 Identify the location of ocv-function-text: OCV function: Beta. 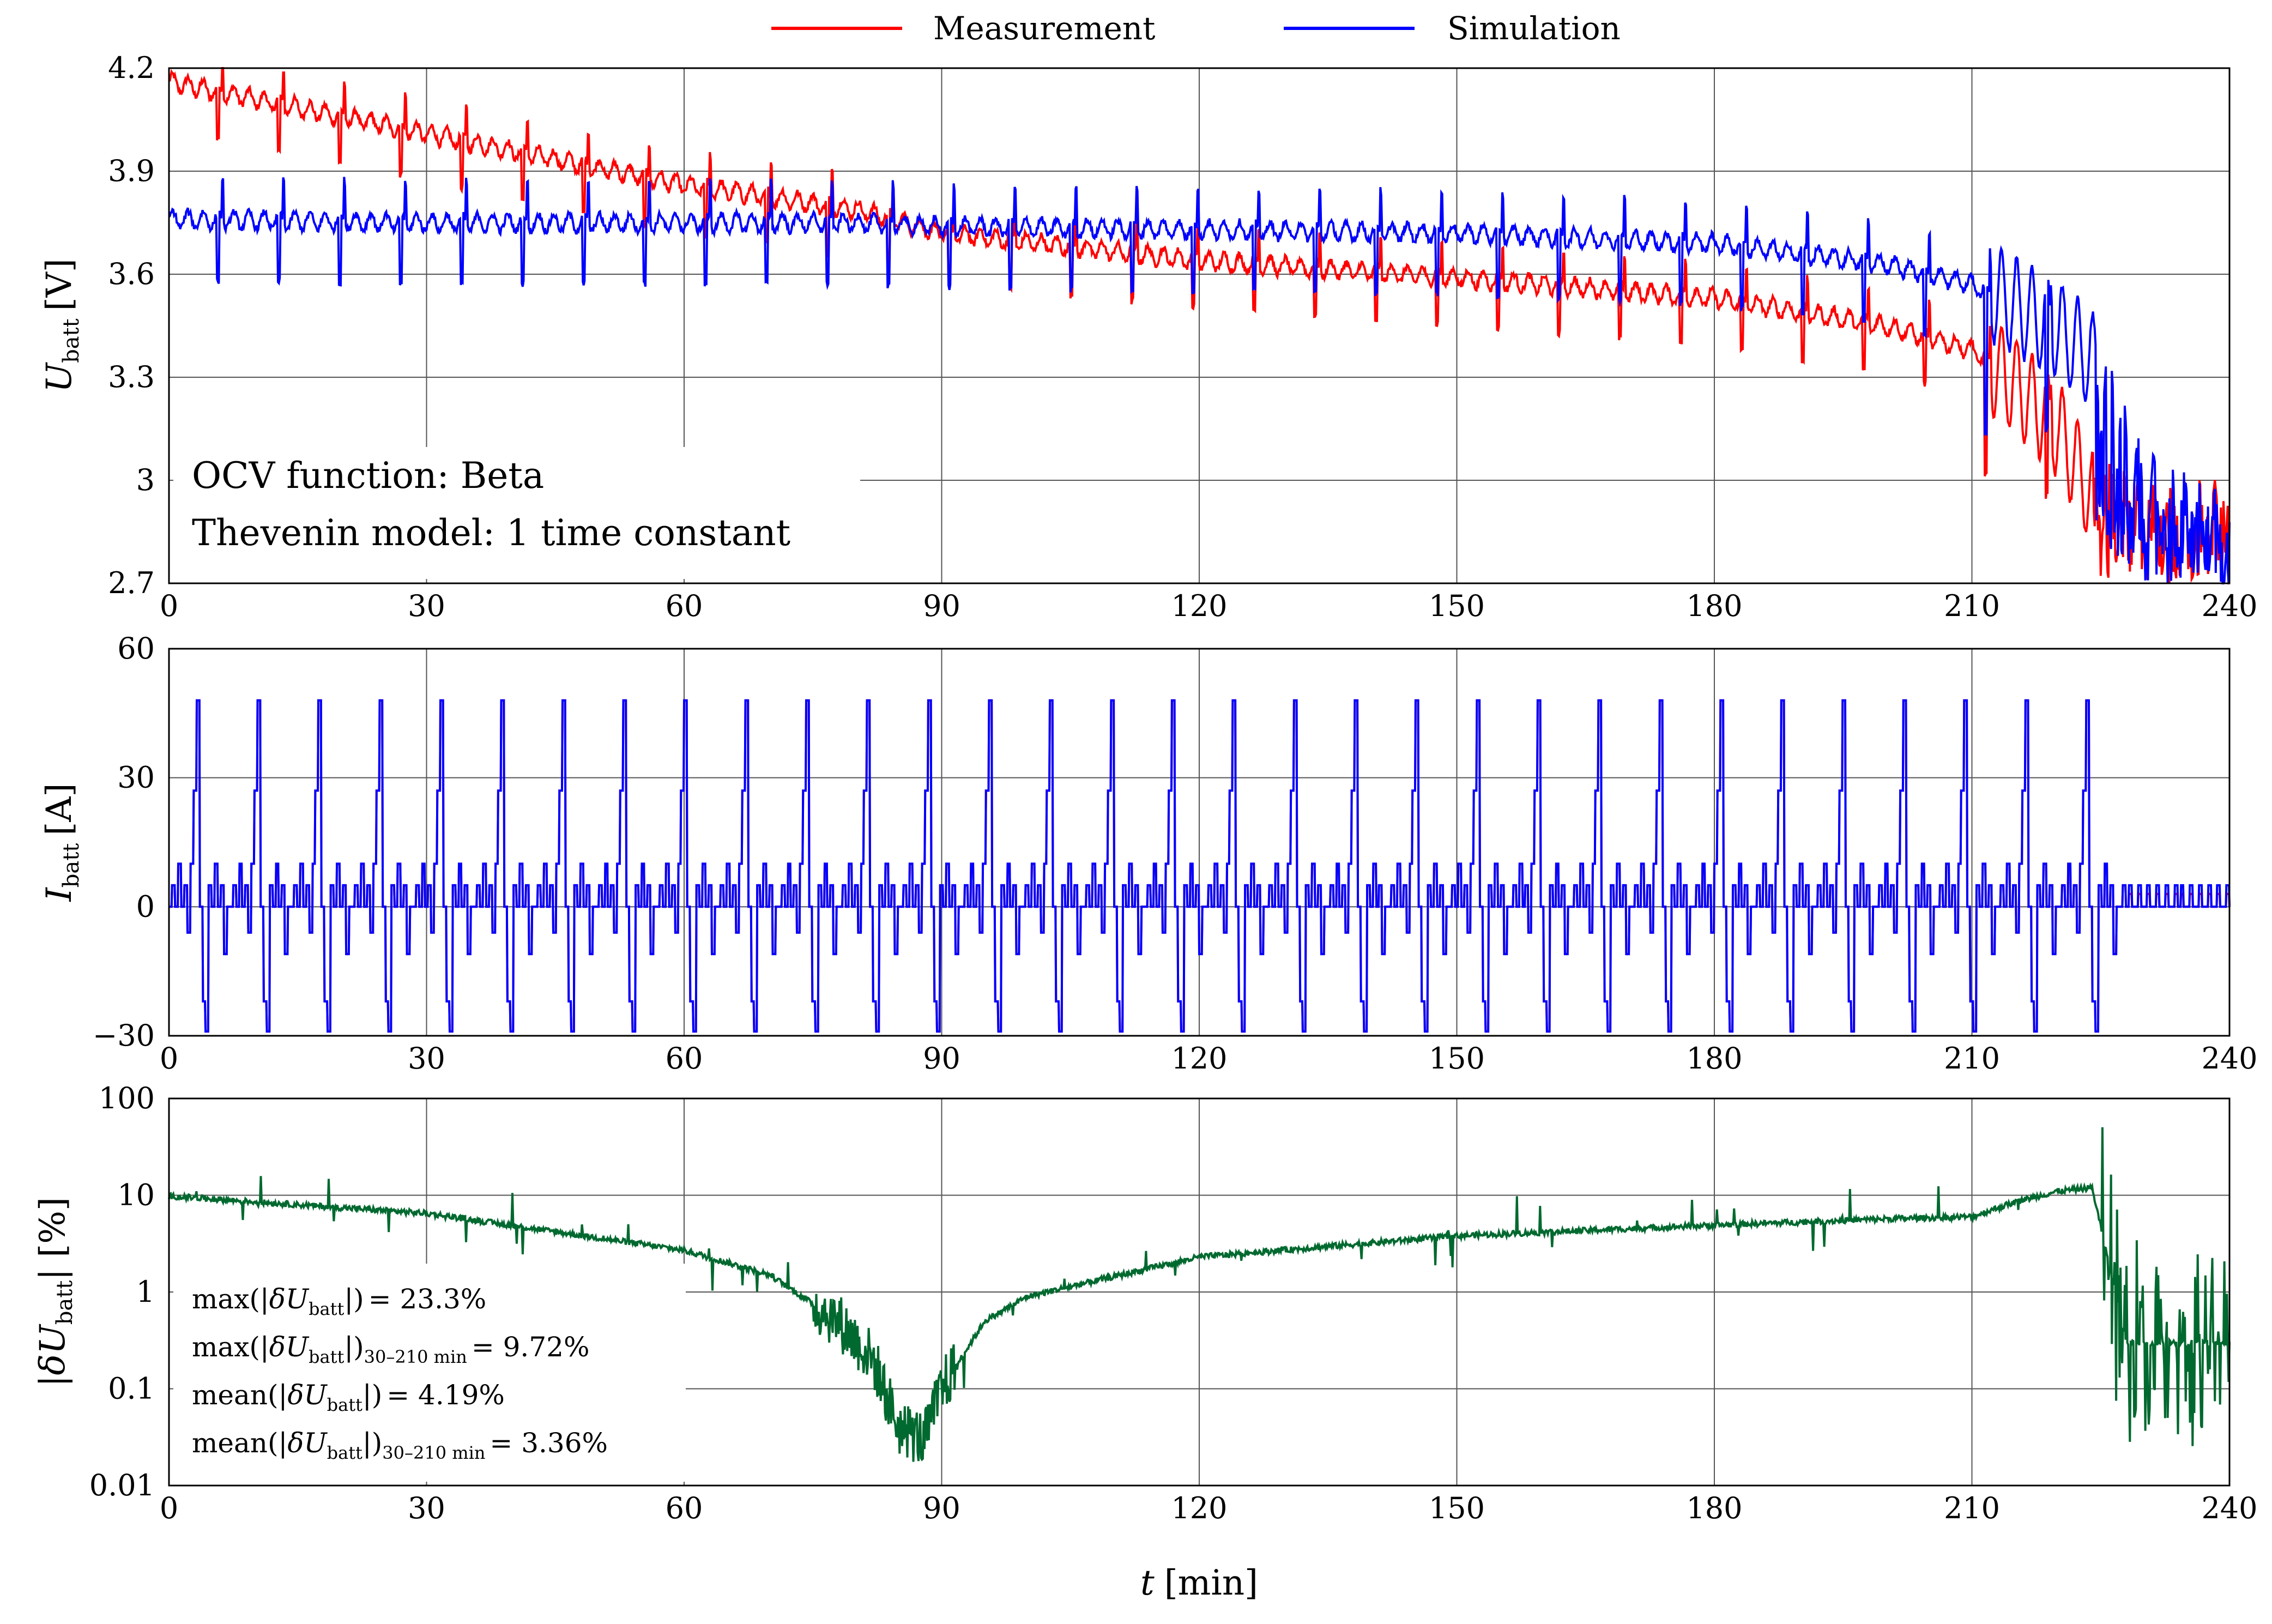
(368, 476).